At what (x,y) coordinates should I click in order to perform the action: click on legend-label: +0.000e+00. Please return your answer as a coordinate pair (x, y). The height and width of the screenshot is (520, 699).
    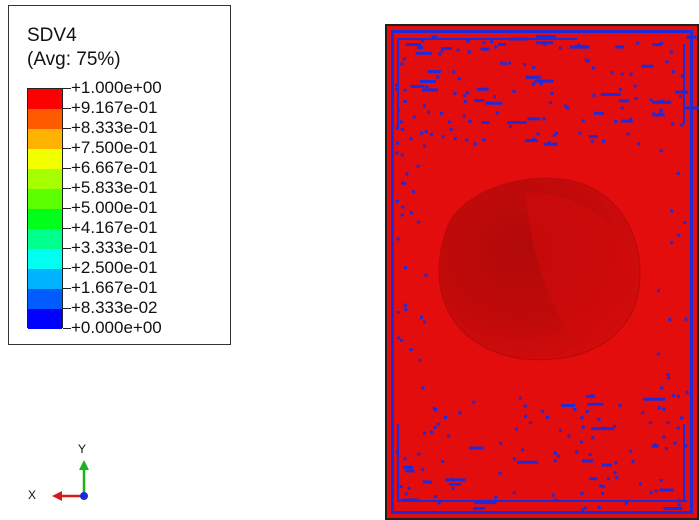
    Looking at the image, I should click on (116, 327).